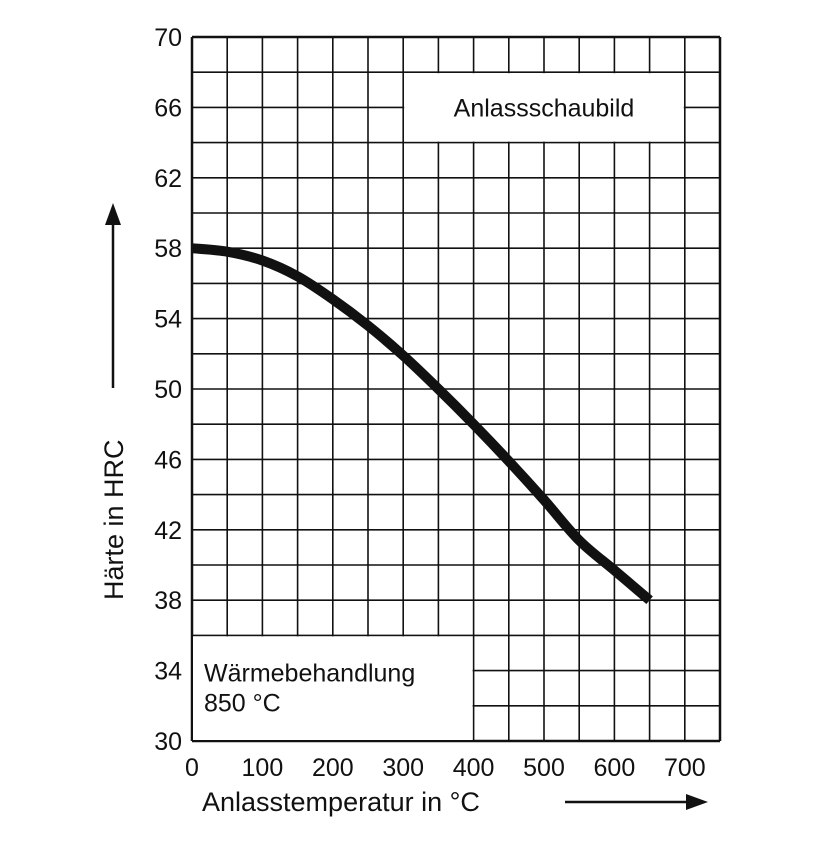 This screenshot has height=865, width=814. Describe the element at coordinates (263, 768) in the screenshot. I see `x-tick-label: 100` at that location.